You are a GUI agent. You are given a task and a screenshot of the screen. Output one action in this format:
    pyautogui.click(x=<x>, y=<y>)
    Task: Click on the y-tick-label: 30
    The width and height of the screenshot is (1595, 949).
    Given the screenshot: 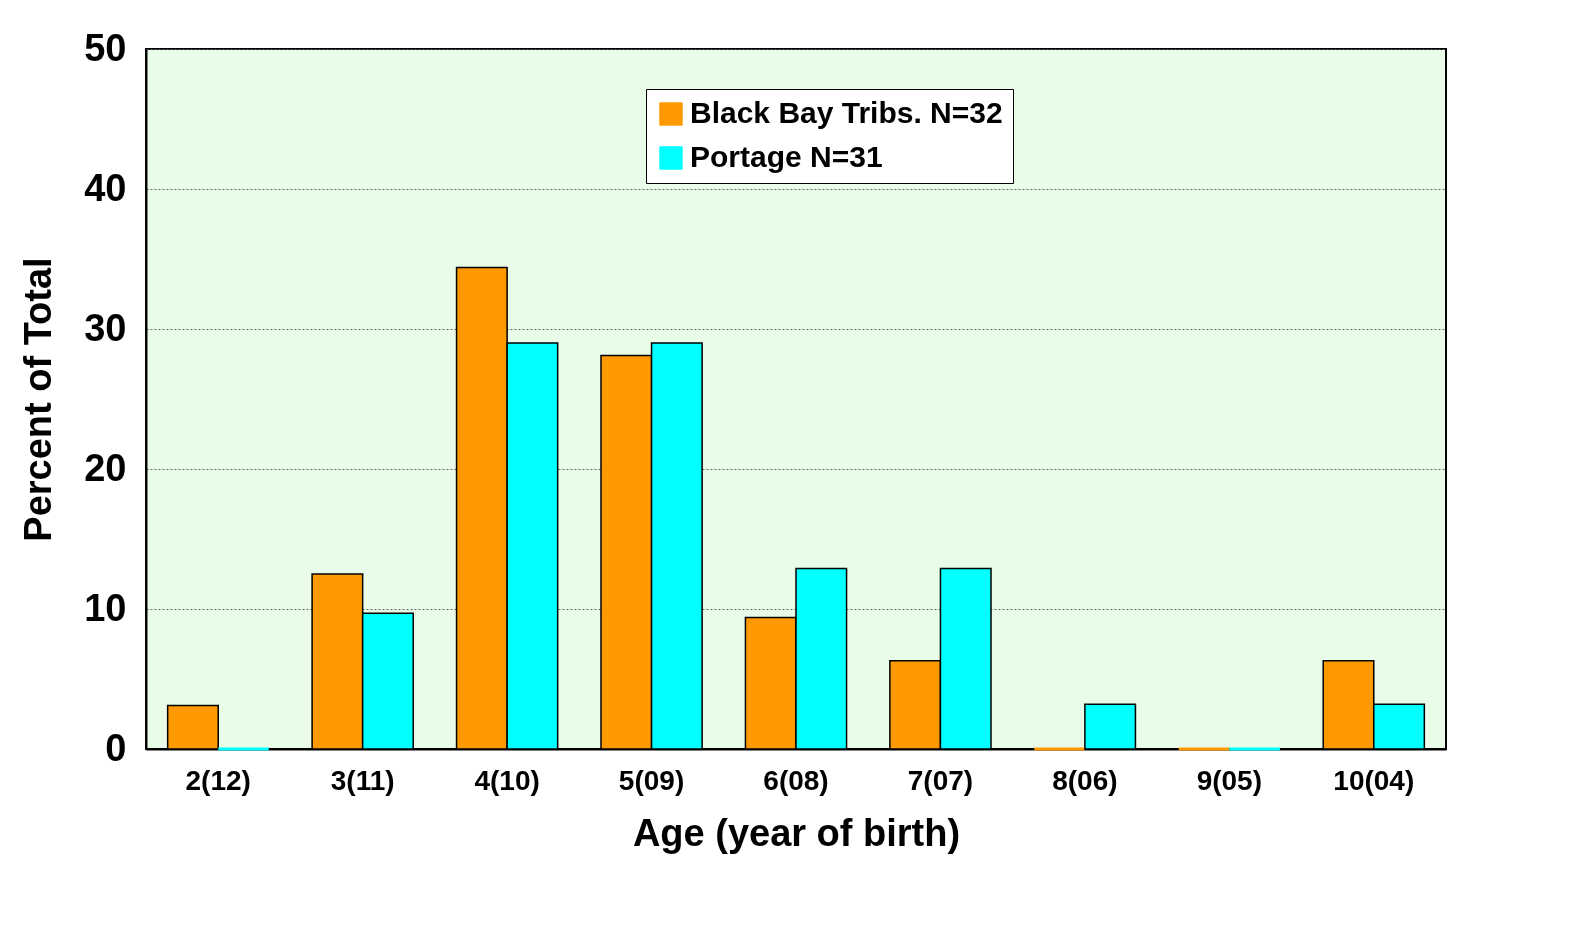 What is the action you would take?
    pyautogui.click(x=105, y=327)
    